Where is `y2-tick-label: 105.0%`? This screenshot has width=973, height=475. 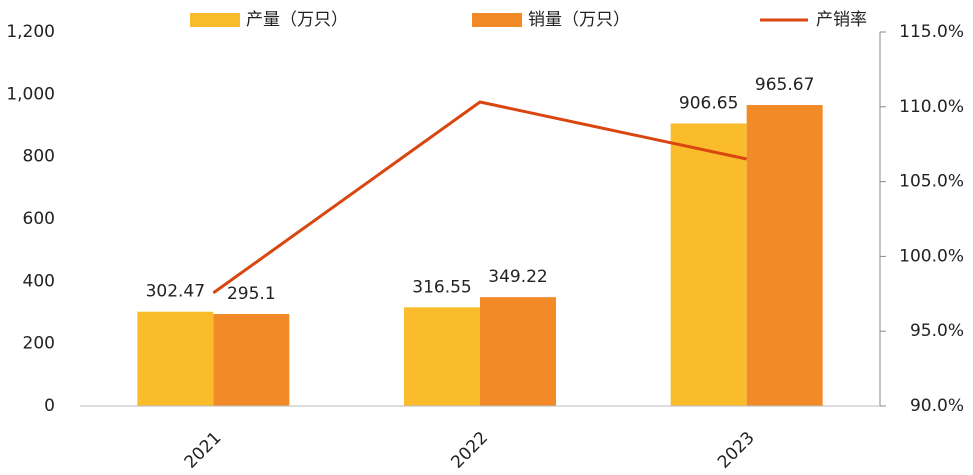
y2-tick-label: 105.0% is located at coordinates (931, 182).